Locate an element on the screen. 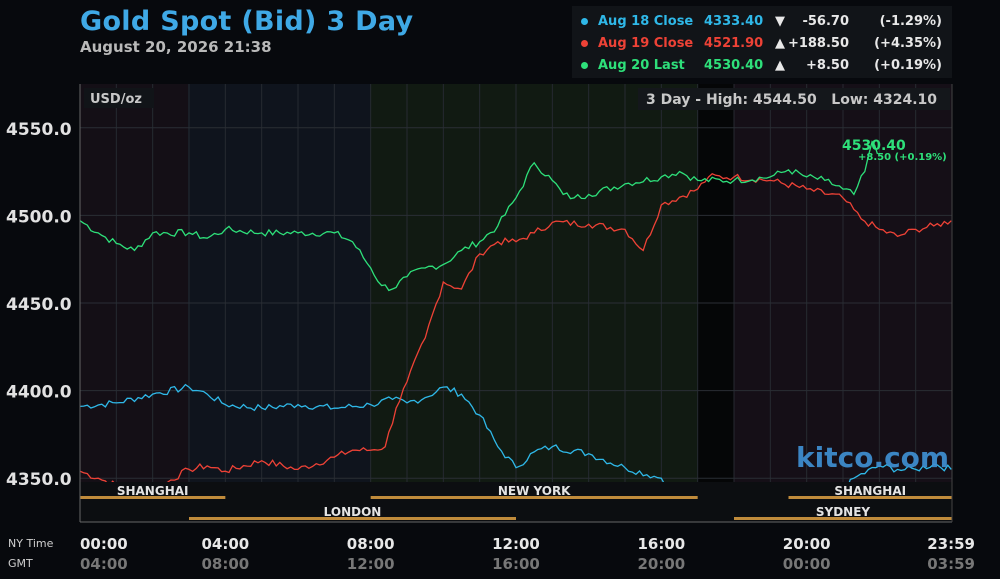 The width and height of the screenshot is (1000, 579). y-tick-label: 4350.0 is located at coordinates (39, 480).